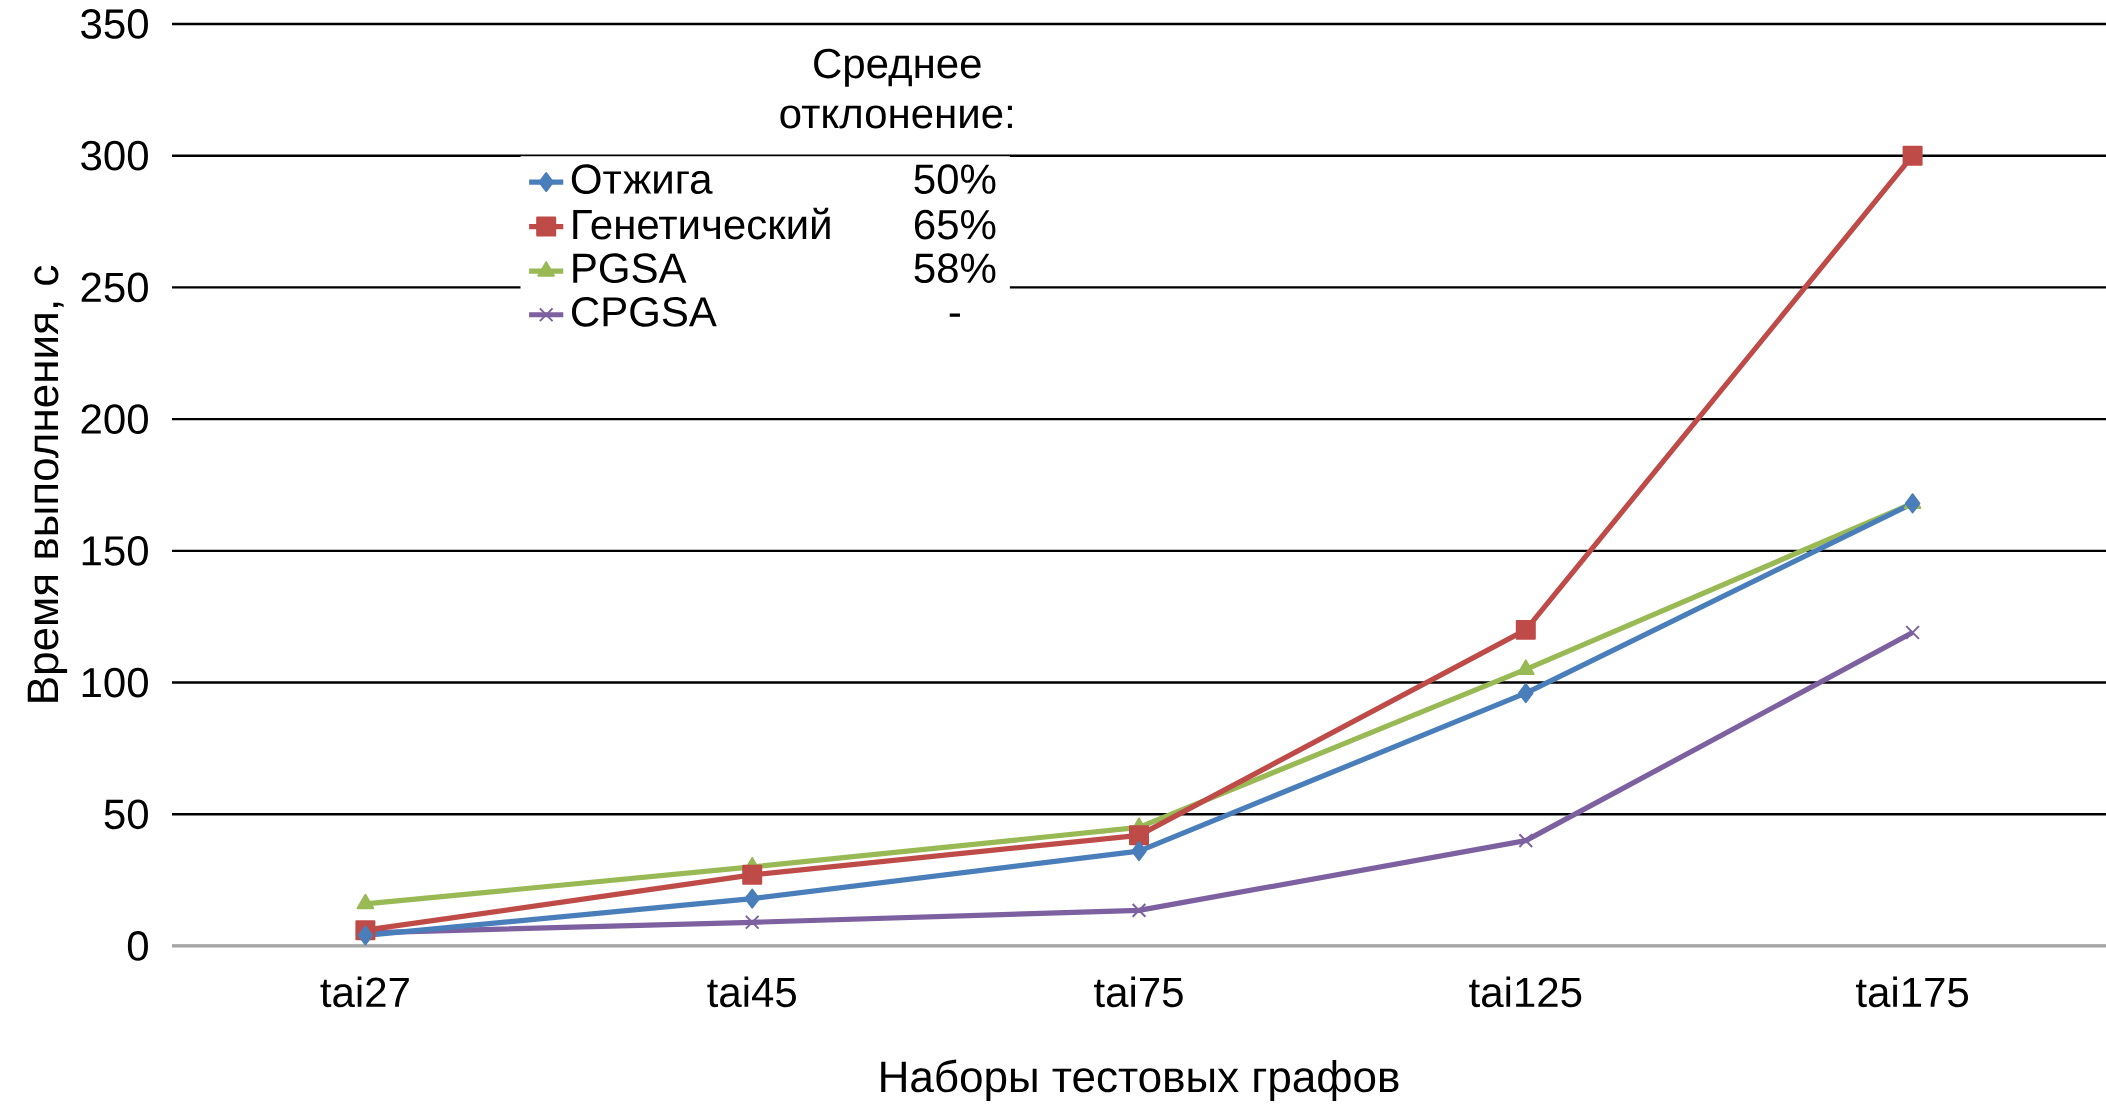 The width and height of the screenshot is (2106, 1118). What do you see at coordinates (1140, 1080) in the screenshot?
I see `x-axis-title: Наборы тестовых графов` at bounding box center [1140, 1080].